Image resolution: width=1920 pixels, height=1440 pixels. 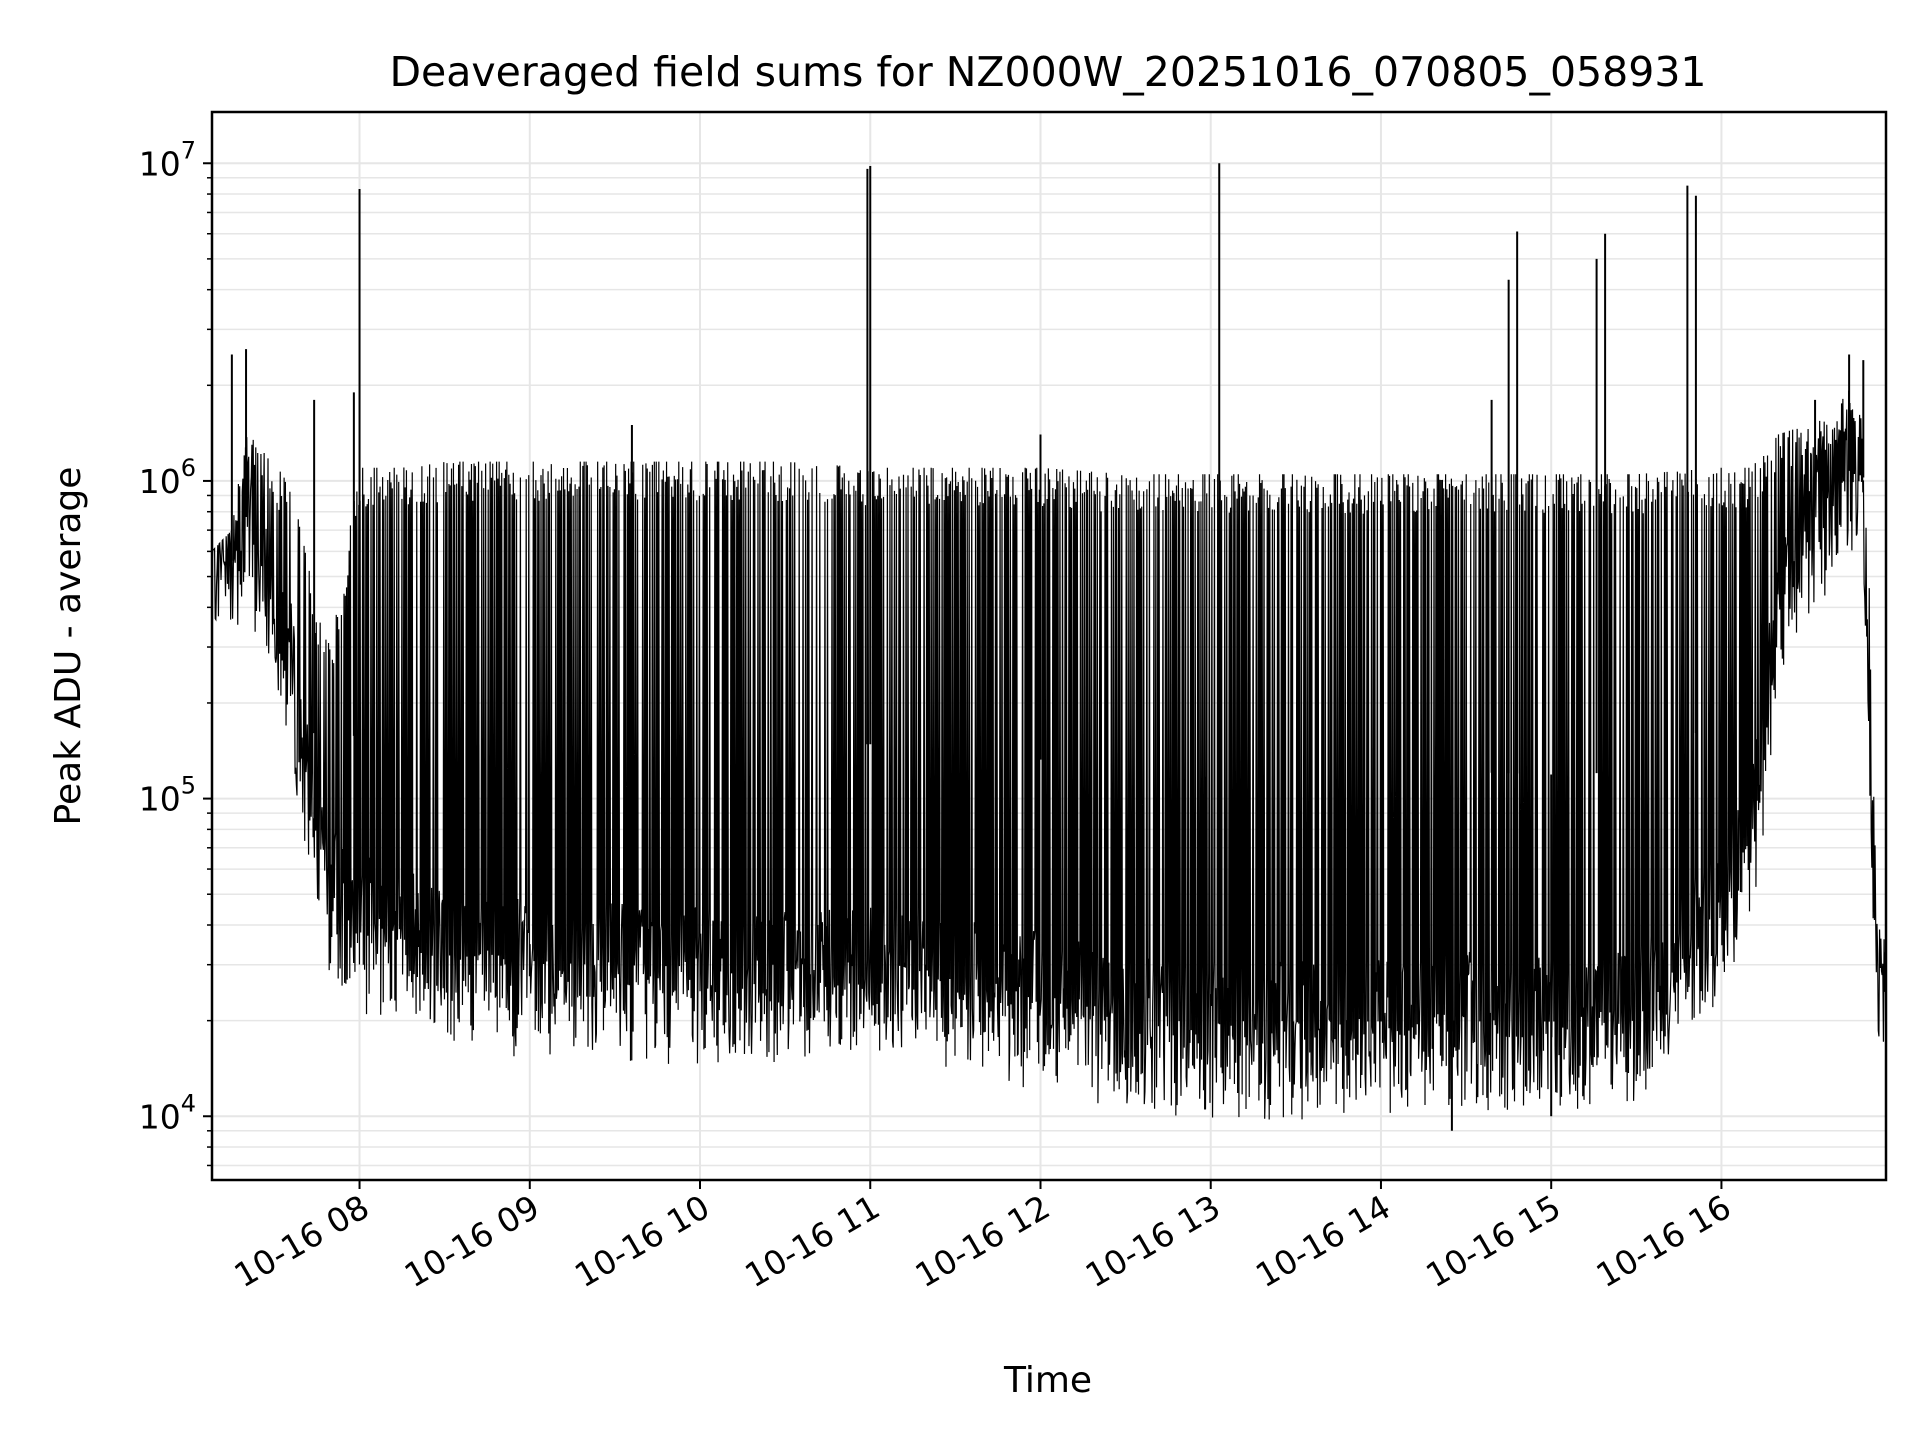 What do you see at coordinates (68, 646) in the screenshot?
I see `y-axis-label: Peak ADU - average` at bounding box center [68, 646].